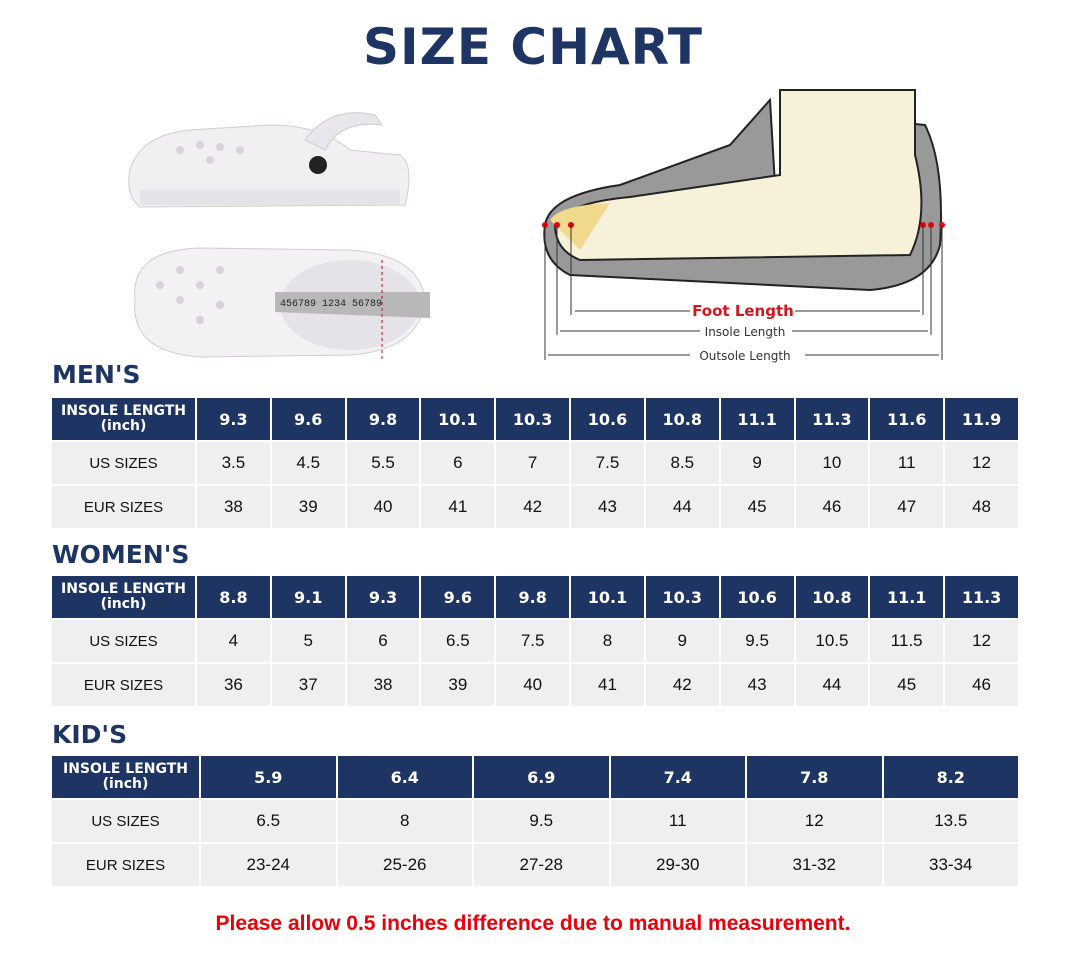  Describe the element at coordinates (308, 685) in the screenshot. I see `size-cell: 37` at that location.